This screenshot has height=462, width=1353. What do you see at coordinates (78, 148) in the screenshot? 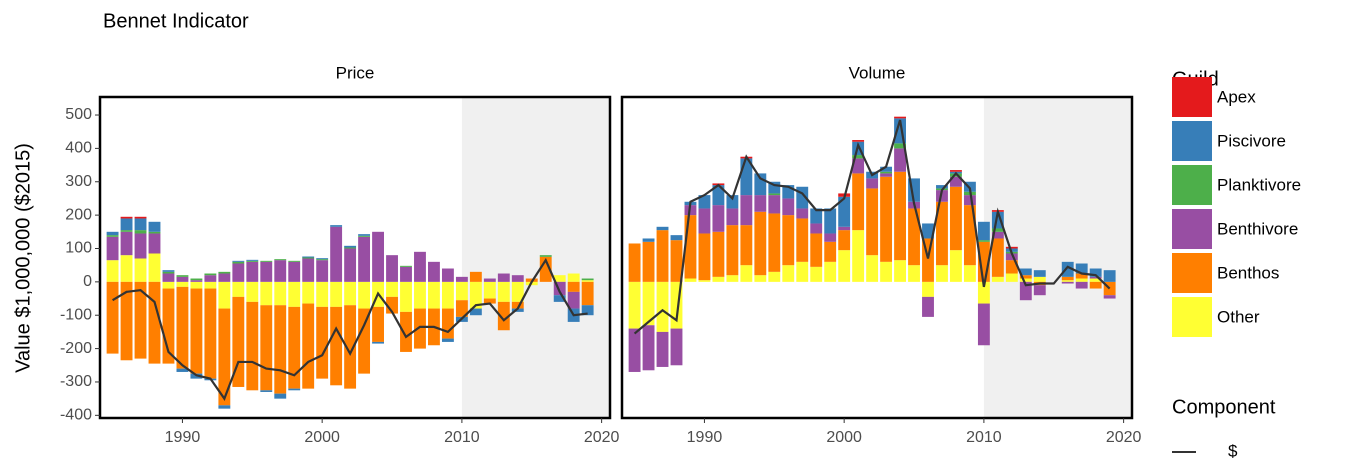
I see `y-tick-label: 400` at bounding box center [78, 148].